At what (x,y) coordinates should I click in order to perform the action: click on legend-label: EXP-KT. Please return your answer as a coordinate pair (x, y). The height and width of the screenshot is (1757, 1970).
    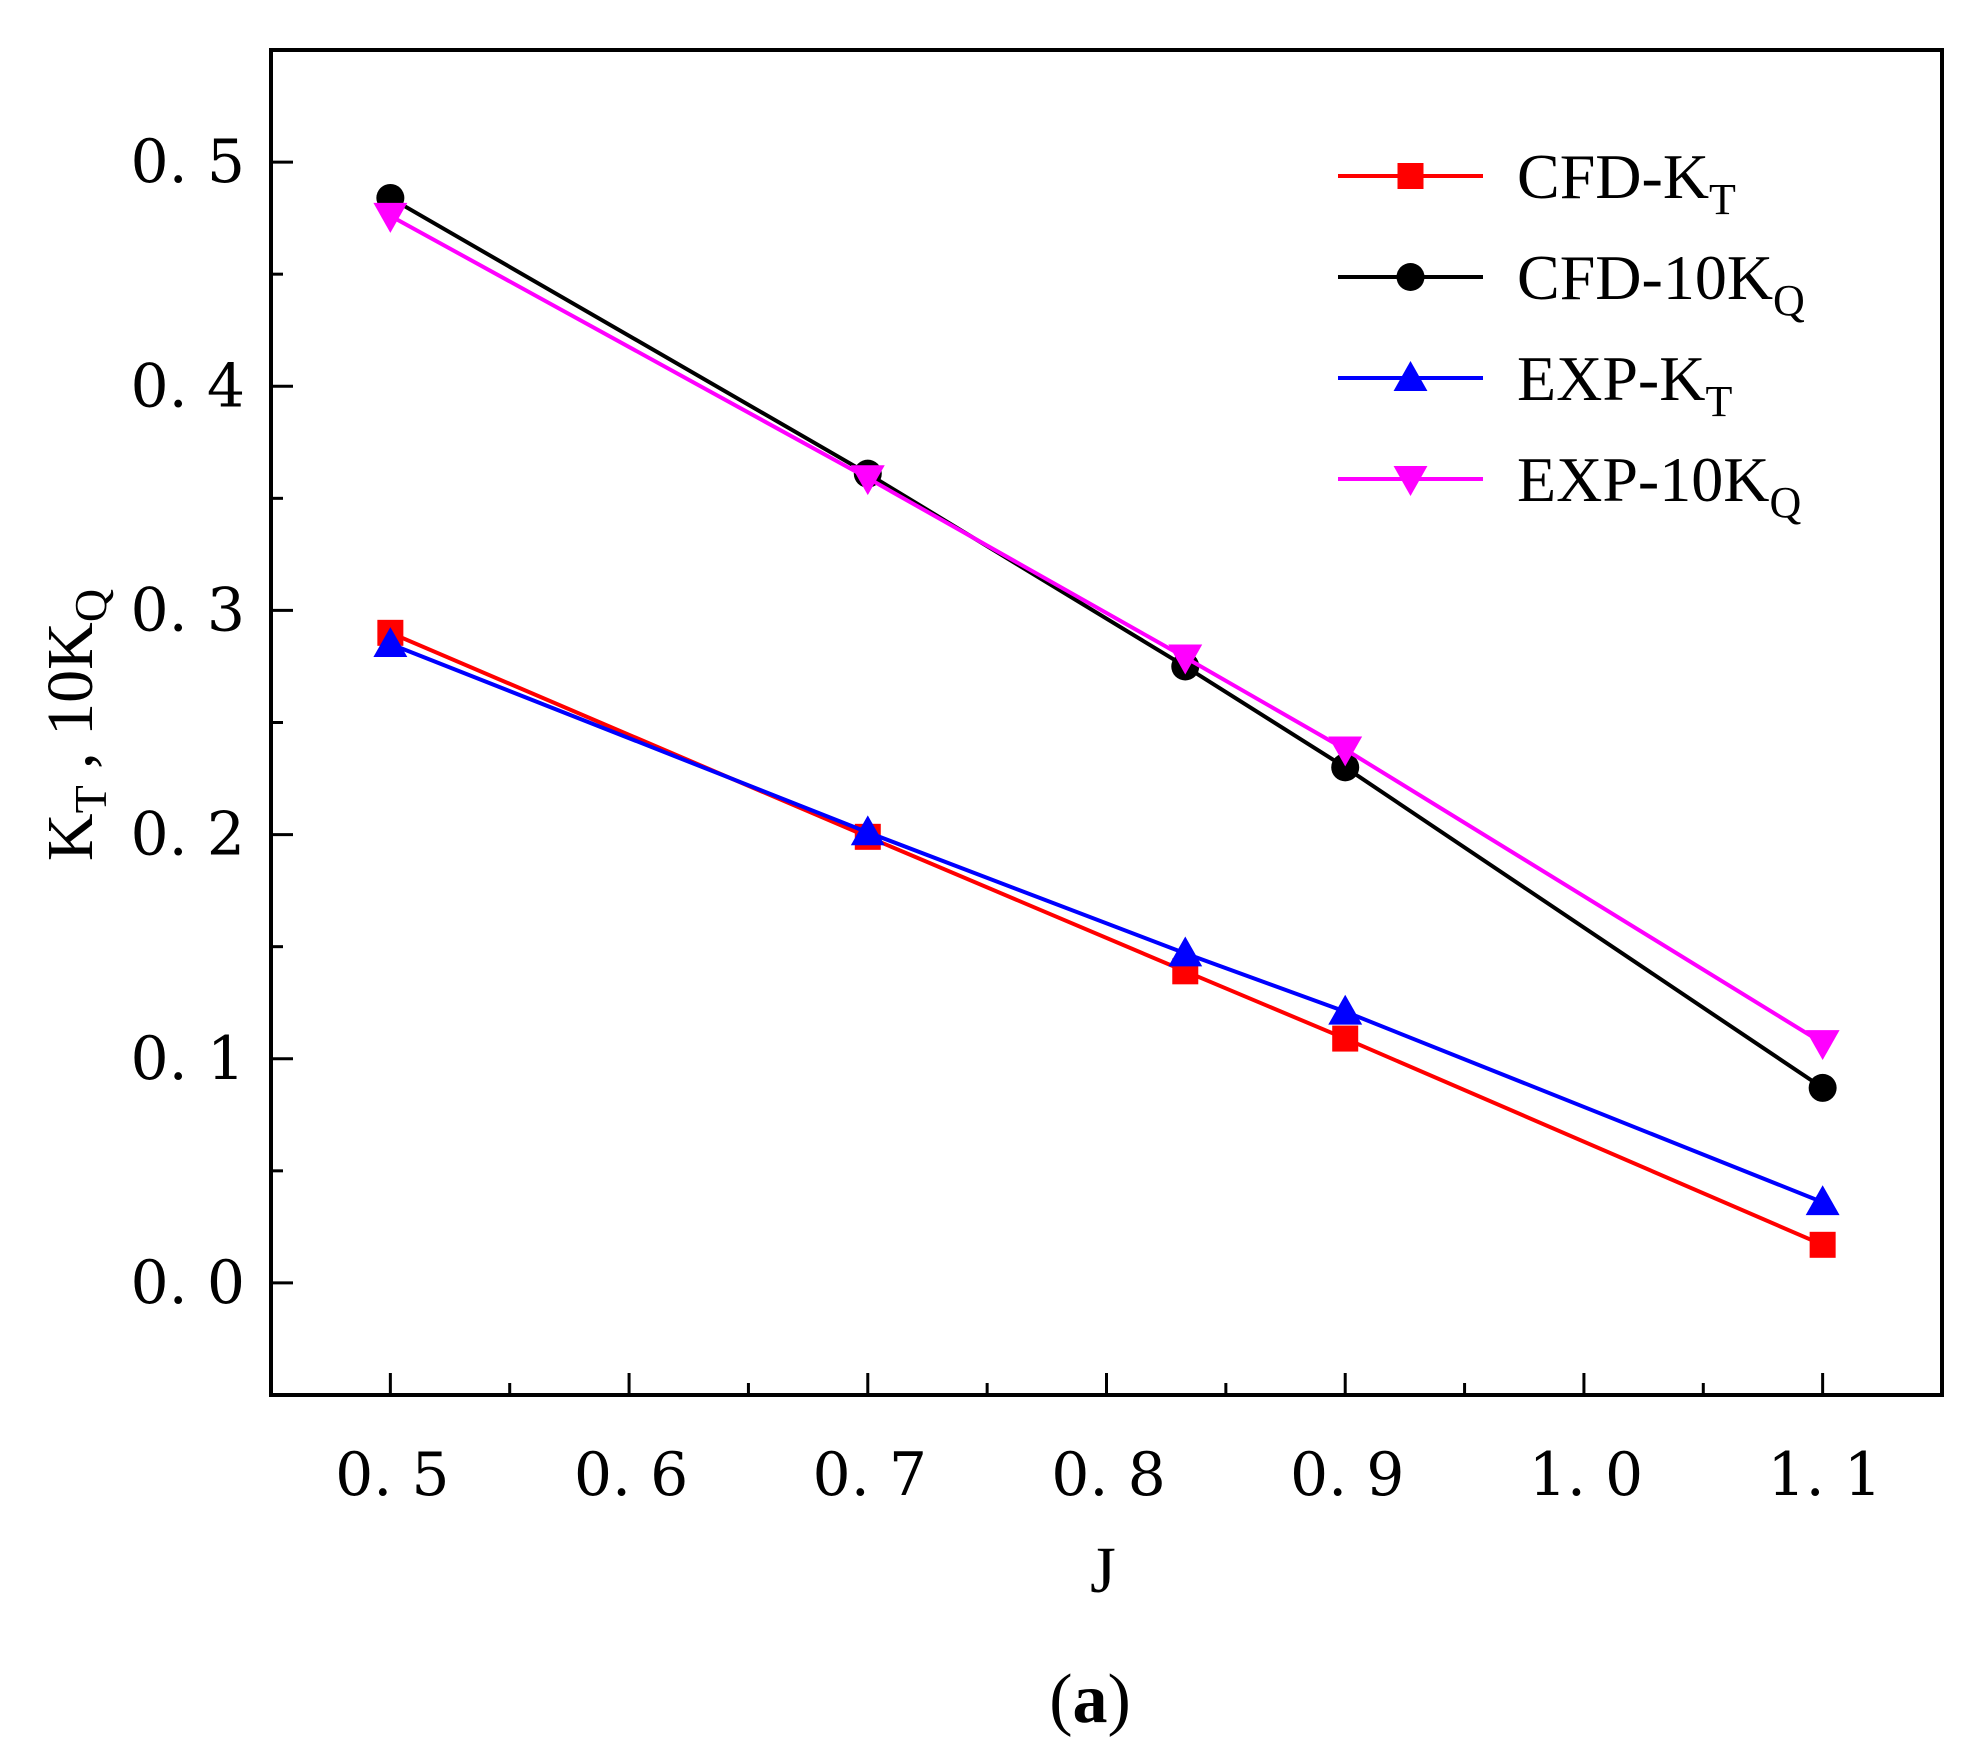
    Looking at the image, I should click on (1624, 384).